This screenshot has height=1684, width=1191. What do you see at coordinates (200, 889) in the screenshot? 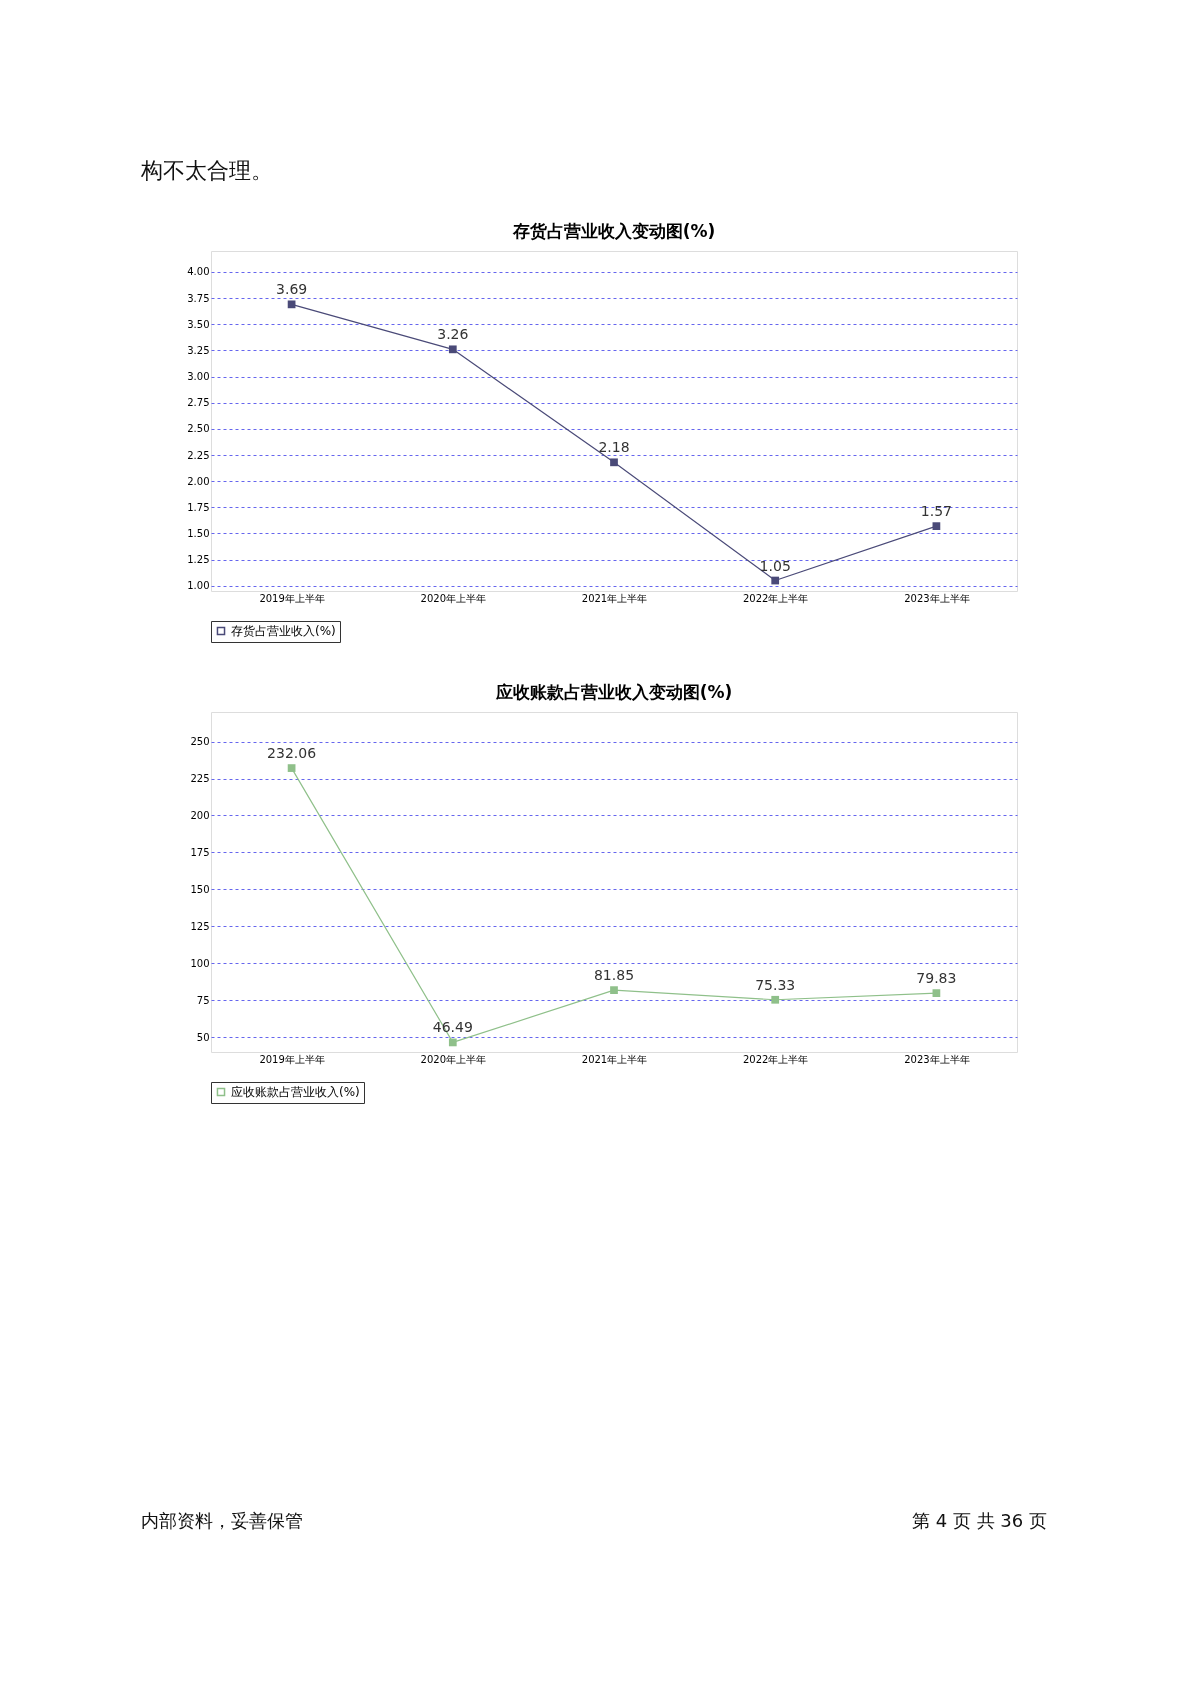
I see `y-tick-label: 150` at bounding box center [200, 889].